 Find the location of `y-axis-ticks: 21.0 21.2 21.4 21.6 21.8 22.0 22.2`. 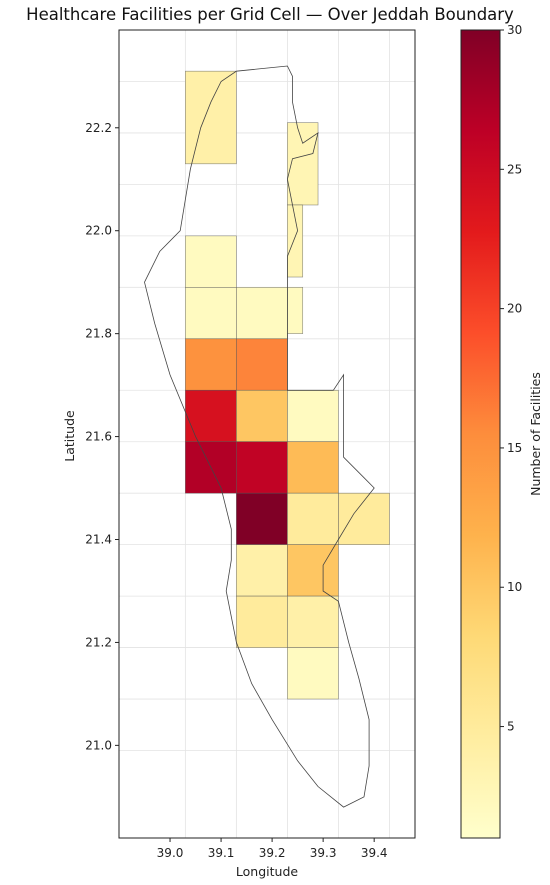

y-axis-ticks: 21.0 21.2 21.4 21.6 21.8 22.0 22.2 is located at coordinates (102, 436).